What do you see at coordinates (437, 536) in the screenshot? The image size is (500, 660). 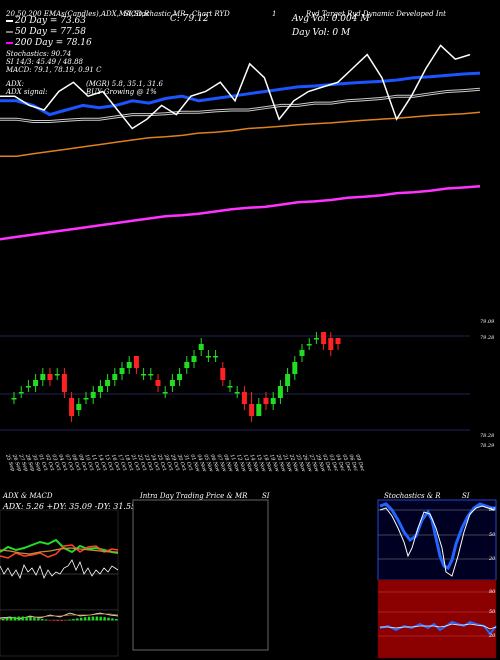 I see `stoch-k-line` at bounding box center [437, 536].